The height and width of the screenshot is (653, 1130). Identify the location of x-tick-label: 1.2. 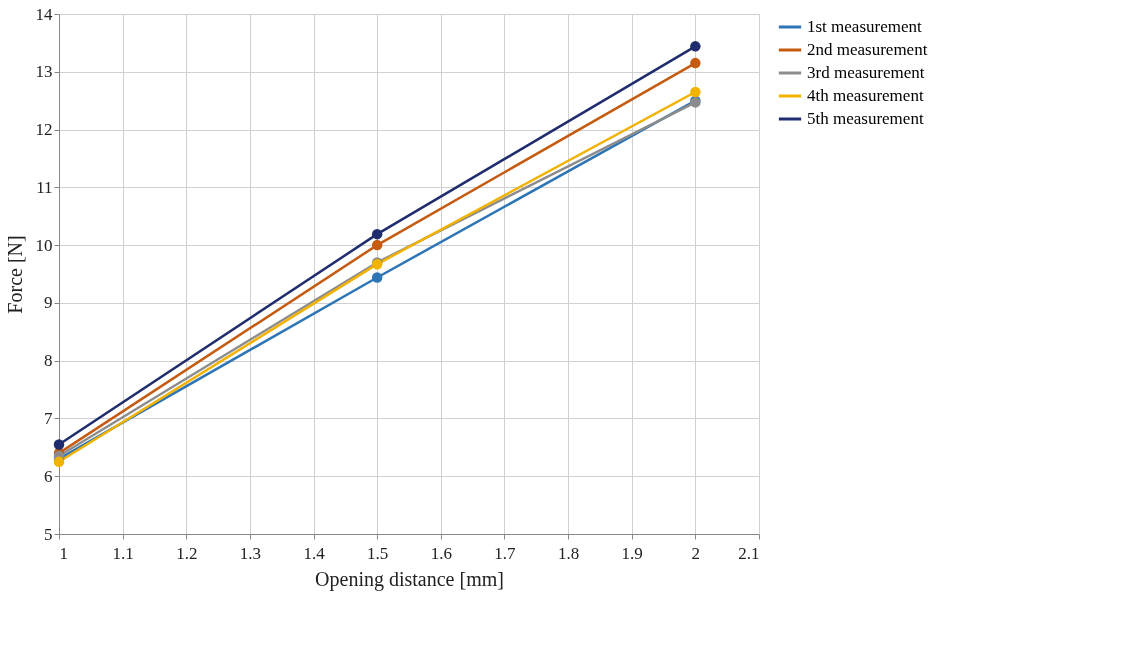
(187, 553).